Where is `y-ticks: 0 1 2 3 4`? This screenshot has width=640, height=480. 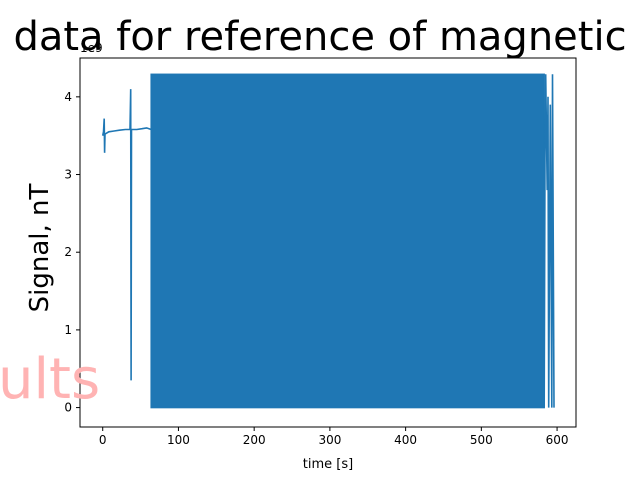 y-ticks: 0 1 2 3 4 is located at coordinates (72, 252).